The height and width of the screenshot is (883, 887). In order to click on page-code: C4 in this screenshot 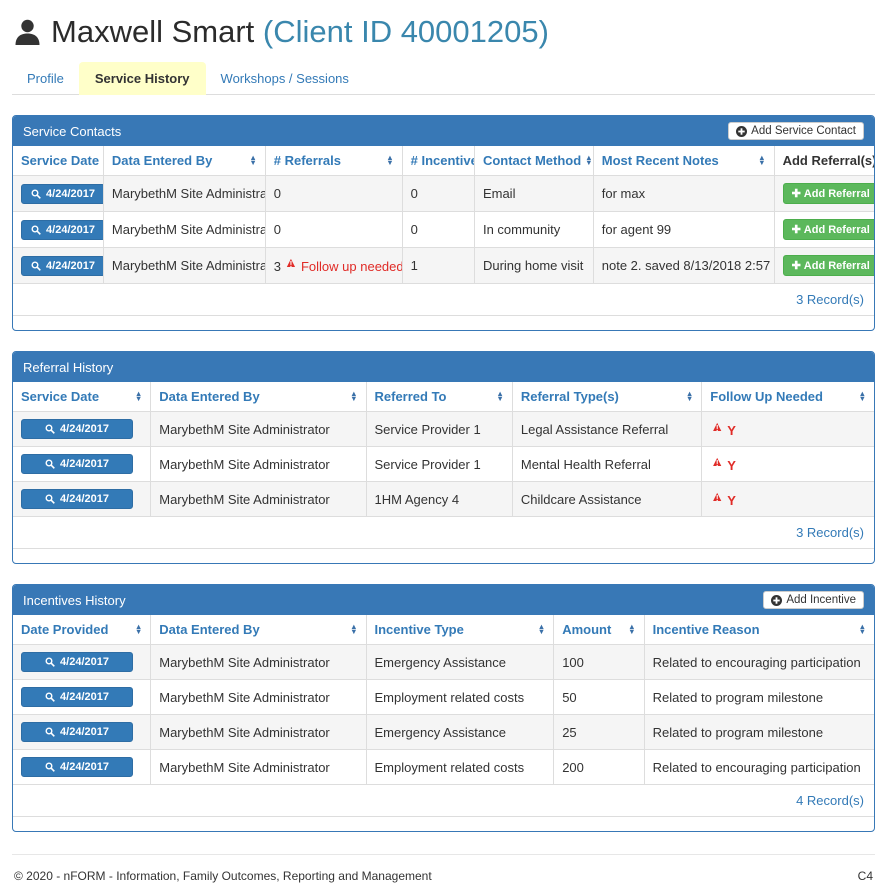, I will do `click(865, 876)`.